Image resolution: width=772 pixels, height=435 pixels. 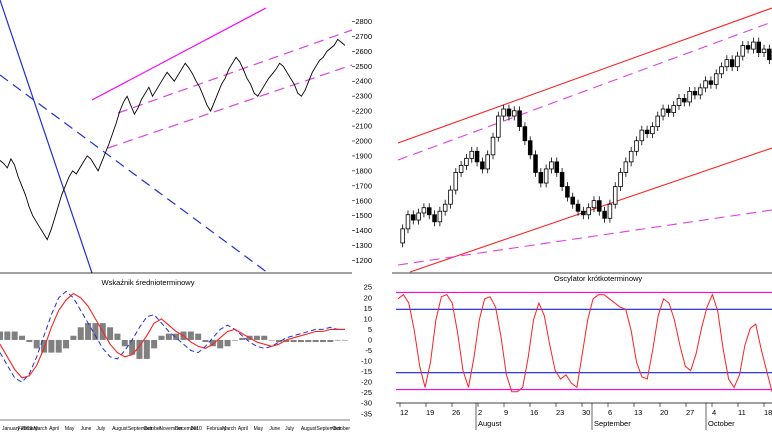 What do you see at coordinates (366, 371) in the screenshot?
I see `y-tick-label: -15` at bounding box center [366, 371].